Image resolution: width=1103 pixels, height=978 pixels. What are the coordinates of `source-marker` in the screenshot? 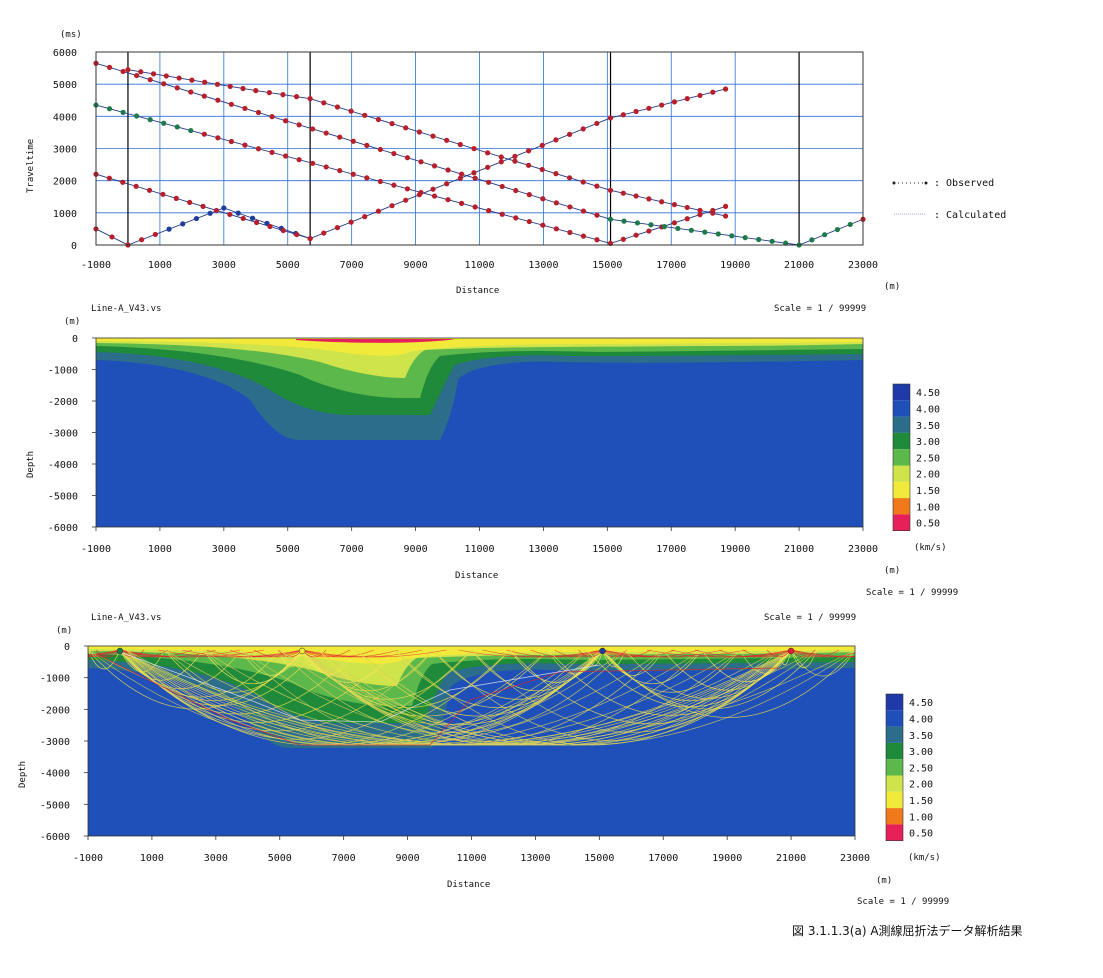 It's located at (791, 651).